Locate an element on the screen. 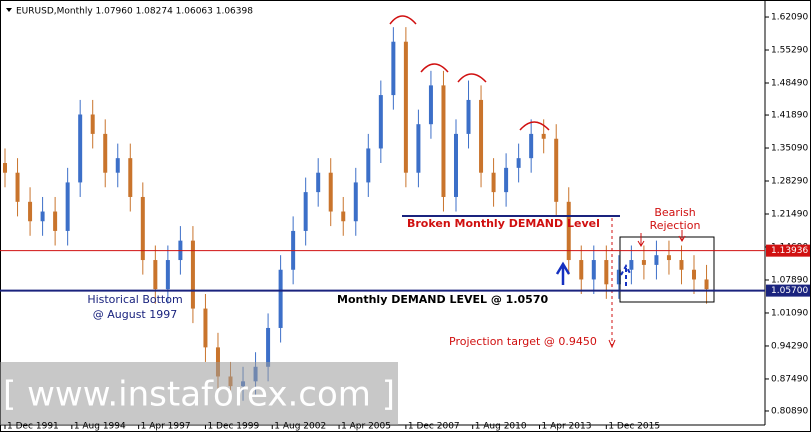  projection-arrow is located at coordinates (612, 344).